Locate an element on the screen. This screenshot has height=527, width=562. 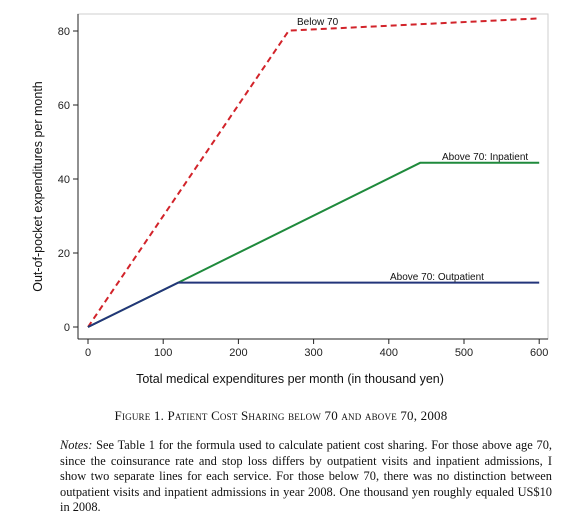
series-label-1: Above 70: Inpatient is located at coordinates (485, 157).